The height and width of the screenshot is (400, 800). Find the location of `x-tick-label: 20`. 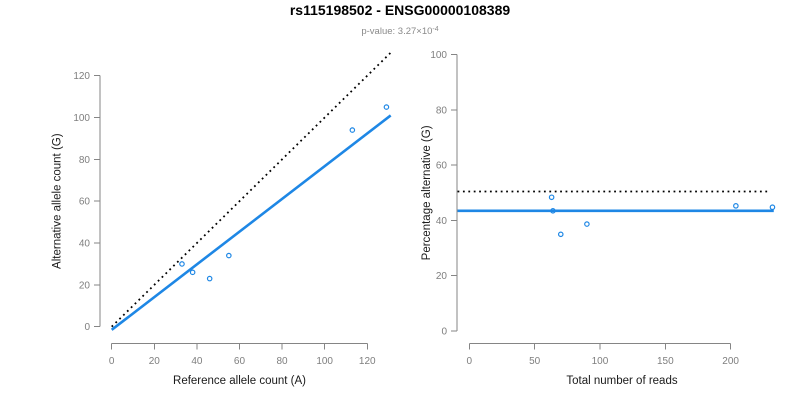

x-tick-label: 20 is located at coordinates (155, 361).